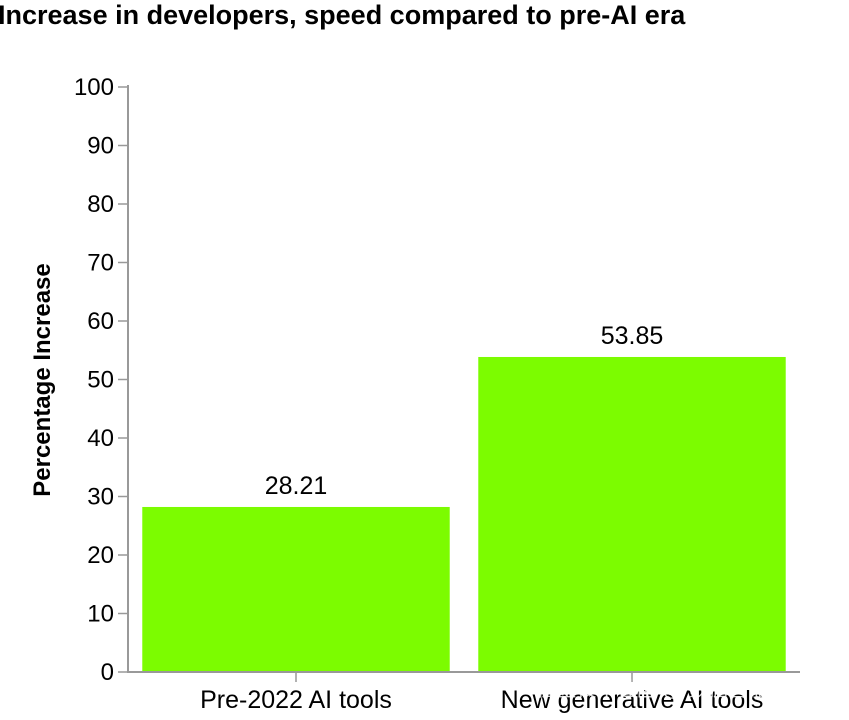  I want to click on y-tick-label: 60, so click(100, 321).